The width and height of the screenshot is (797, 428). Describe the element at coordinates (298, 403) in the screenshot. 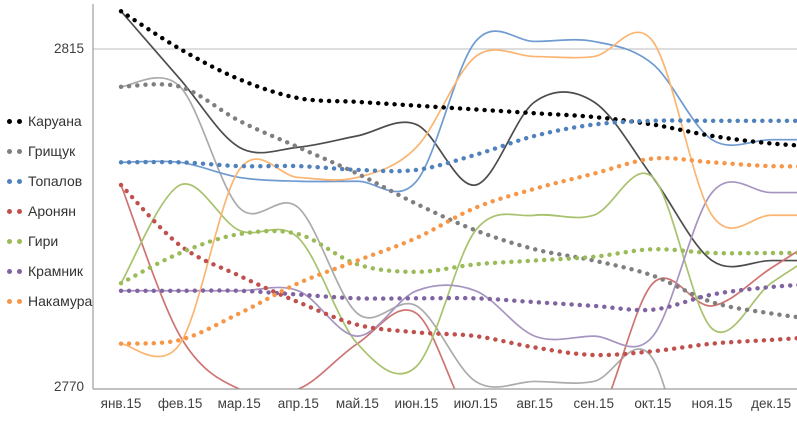

I see `x-axis-label-4: апр.15` at that location.